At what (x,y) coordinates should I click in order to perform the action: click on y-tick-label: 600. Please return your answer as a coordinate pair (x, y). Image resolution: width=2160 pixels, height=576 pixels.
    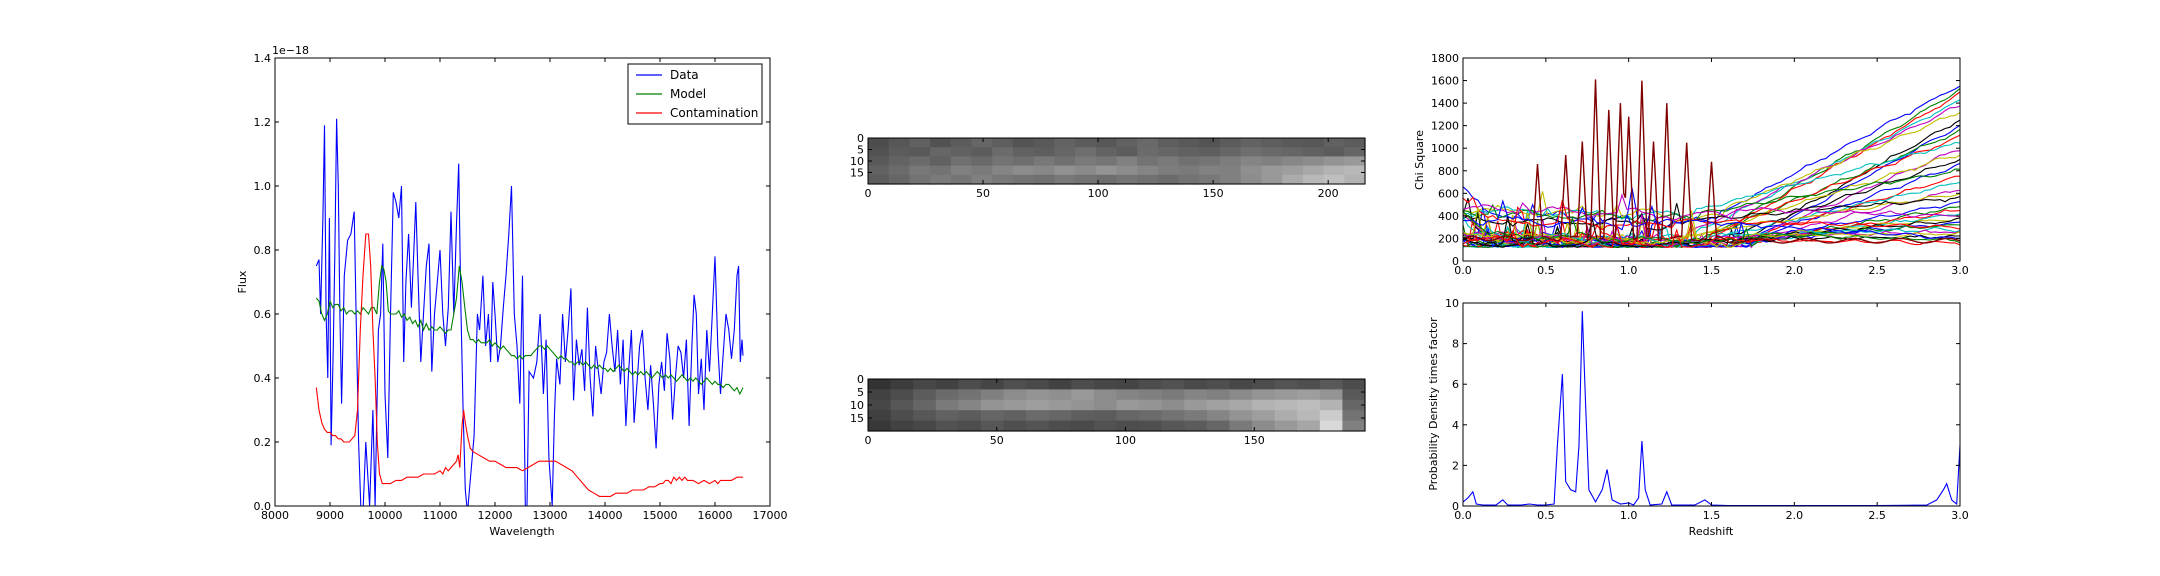
    Looking at the image, I should click on (1448, 193).